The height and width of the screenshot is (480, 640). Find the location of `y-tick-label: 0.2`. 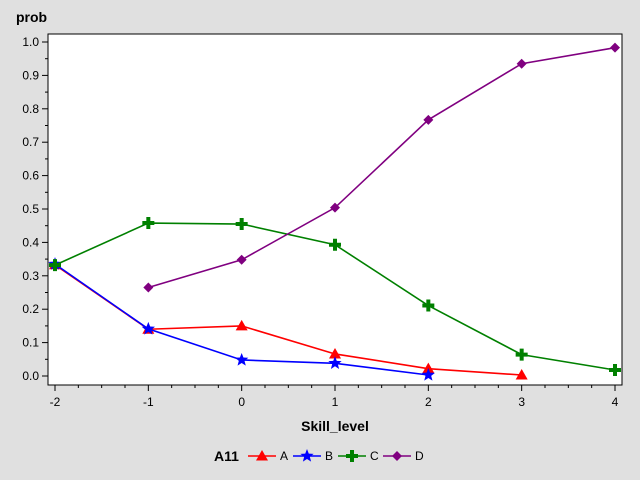

y-tick-label: 0.2 is located at coordinates (30, 309).